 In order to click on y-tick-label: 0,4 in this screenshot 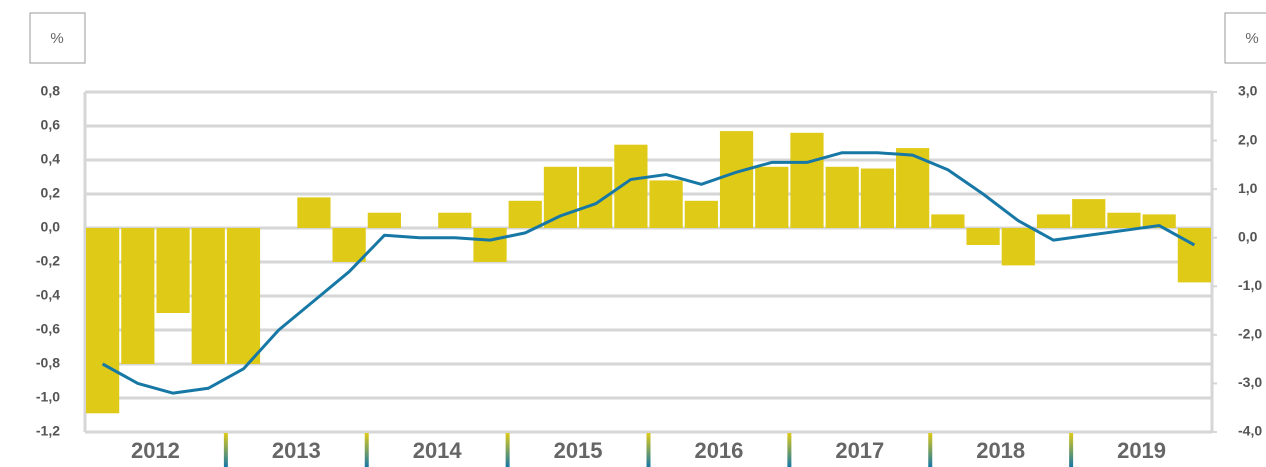, I will do `click(51, 159)`.